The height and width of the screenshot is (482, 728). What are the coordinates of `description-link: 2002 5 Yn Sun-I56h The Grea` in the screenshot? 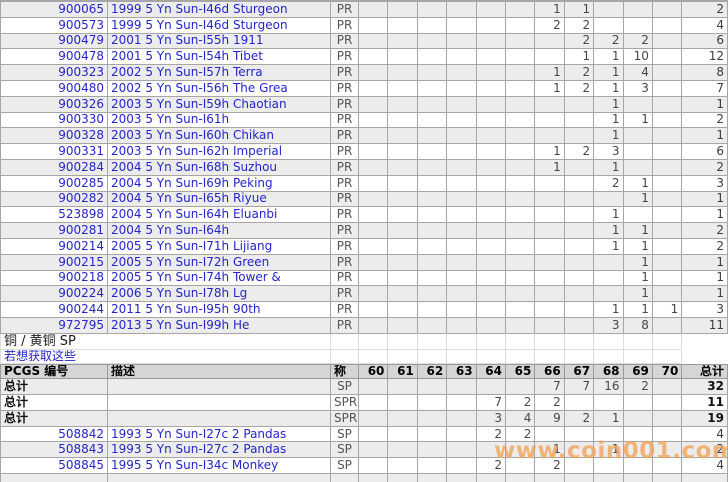 It's located at (219, 88).